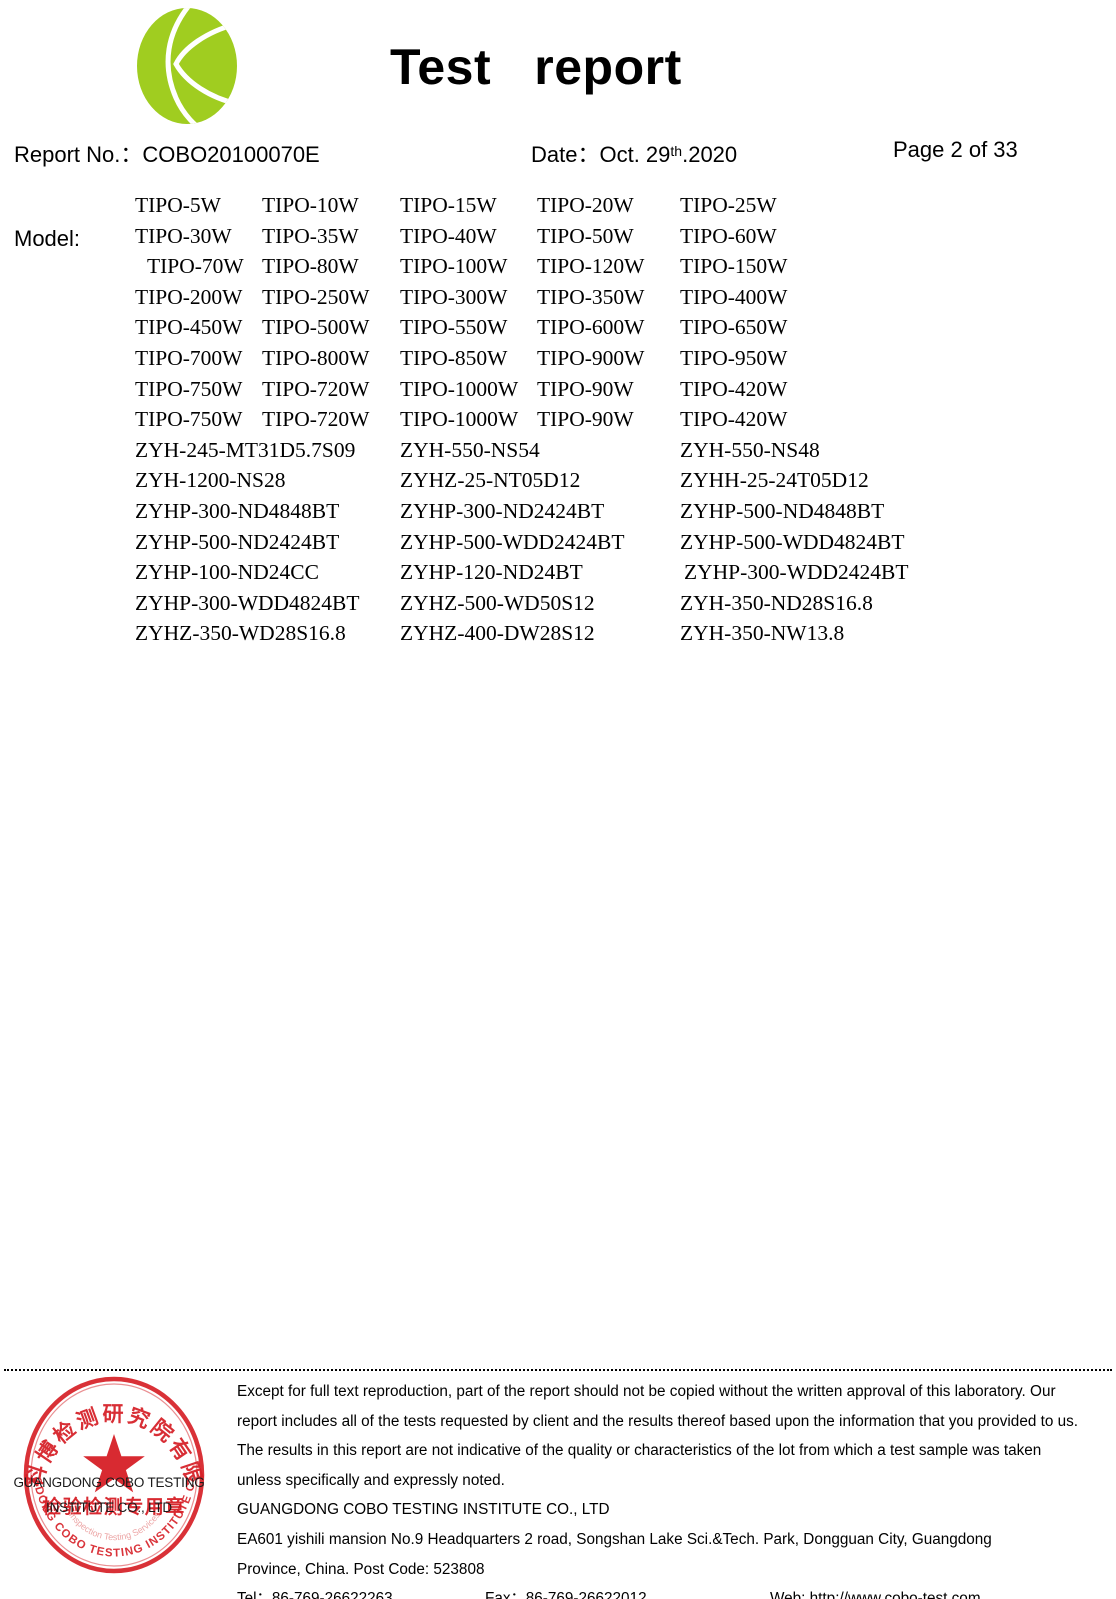  I want to click on model-value: TIPO-15W, so click(448, 205).